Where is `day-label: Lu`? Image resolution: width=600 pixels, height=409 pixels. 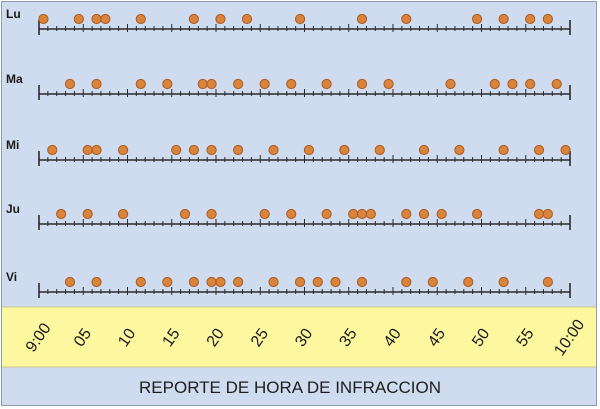
day-label: Lu is located at coordinates (13, 14).